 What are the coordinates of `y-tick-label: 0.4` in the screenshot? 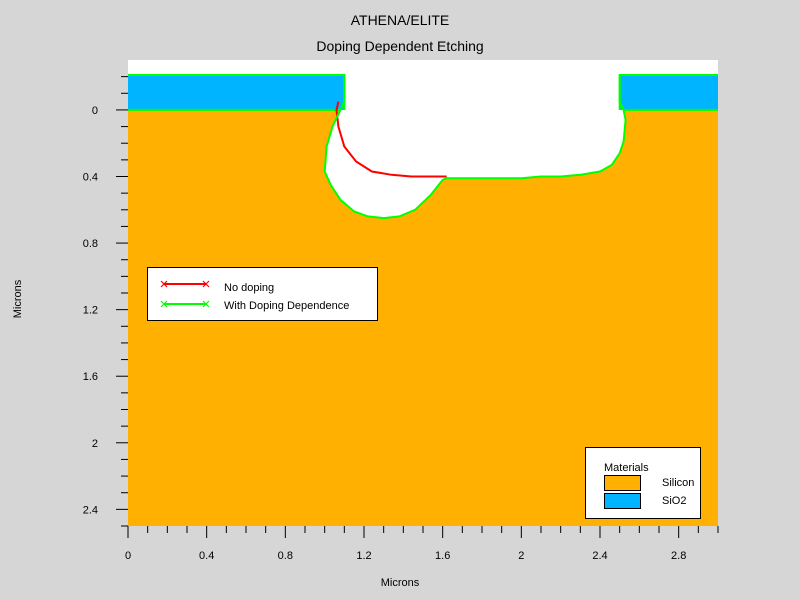 It's located at (90, 178).